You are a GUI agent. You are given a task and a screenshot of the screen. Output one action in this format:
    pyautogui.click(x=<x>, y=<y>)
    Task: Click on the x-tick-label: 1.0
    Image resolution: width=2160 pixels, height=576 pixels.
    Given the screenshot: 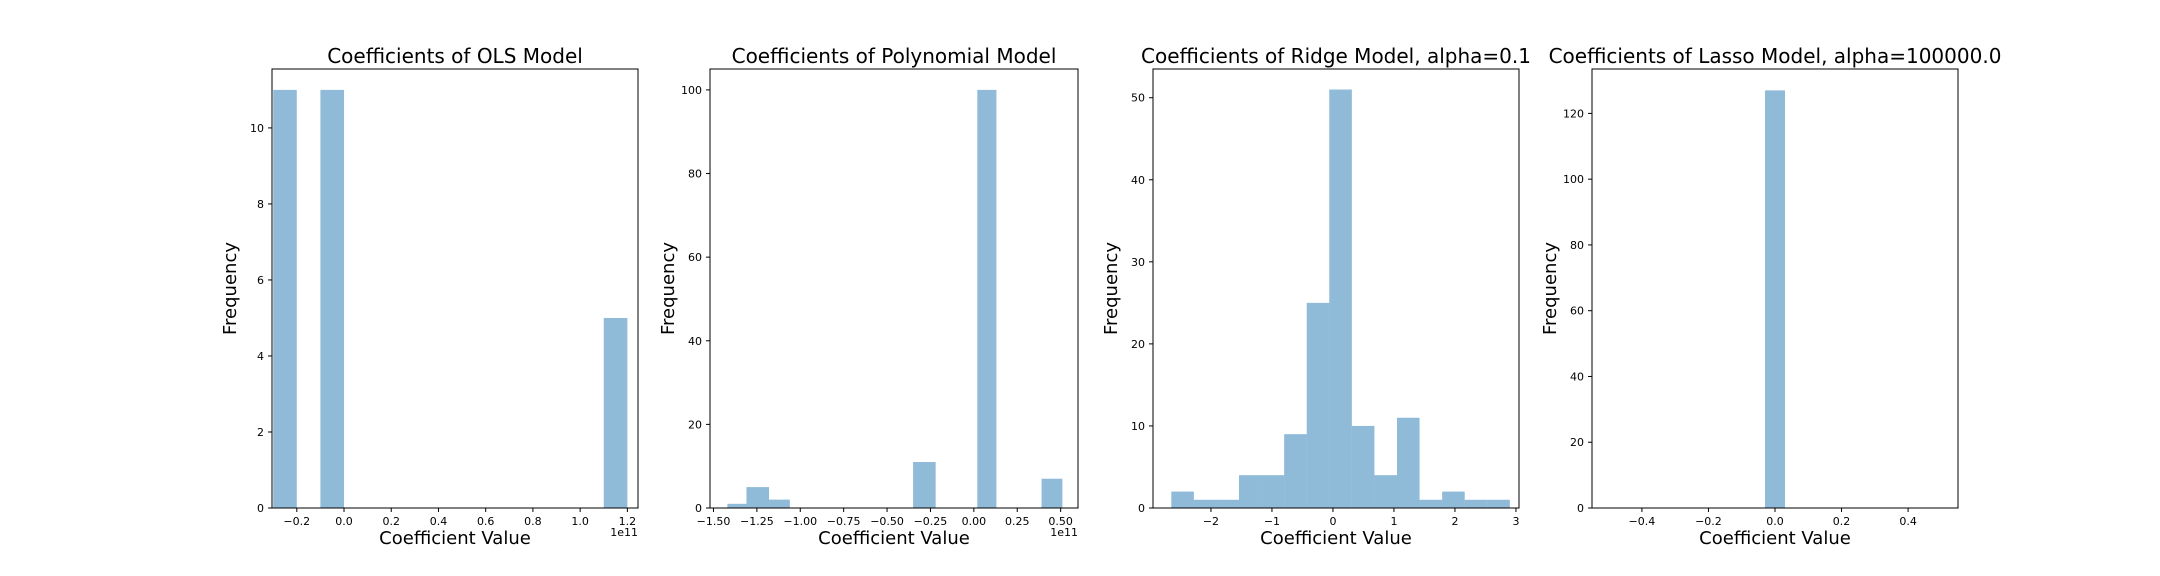 What is the action you would take?
    pyautogui.click(x=580, y=521)
    